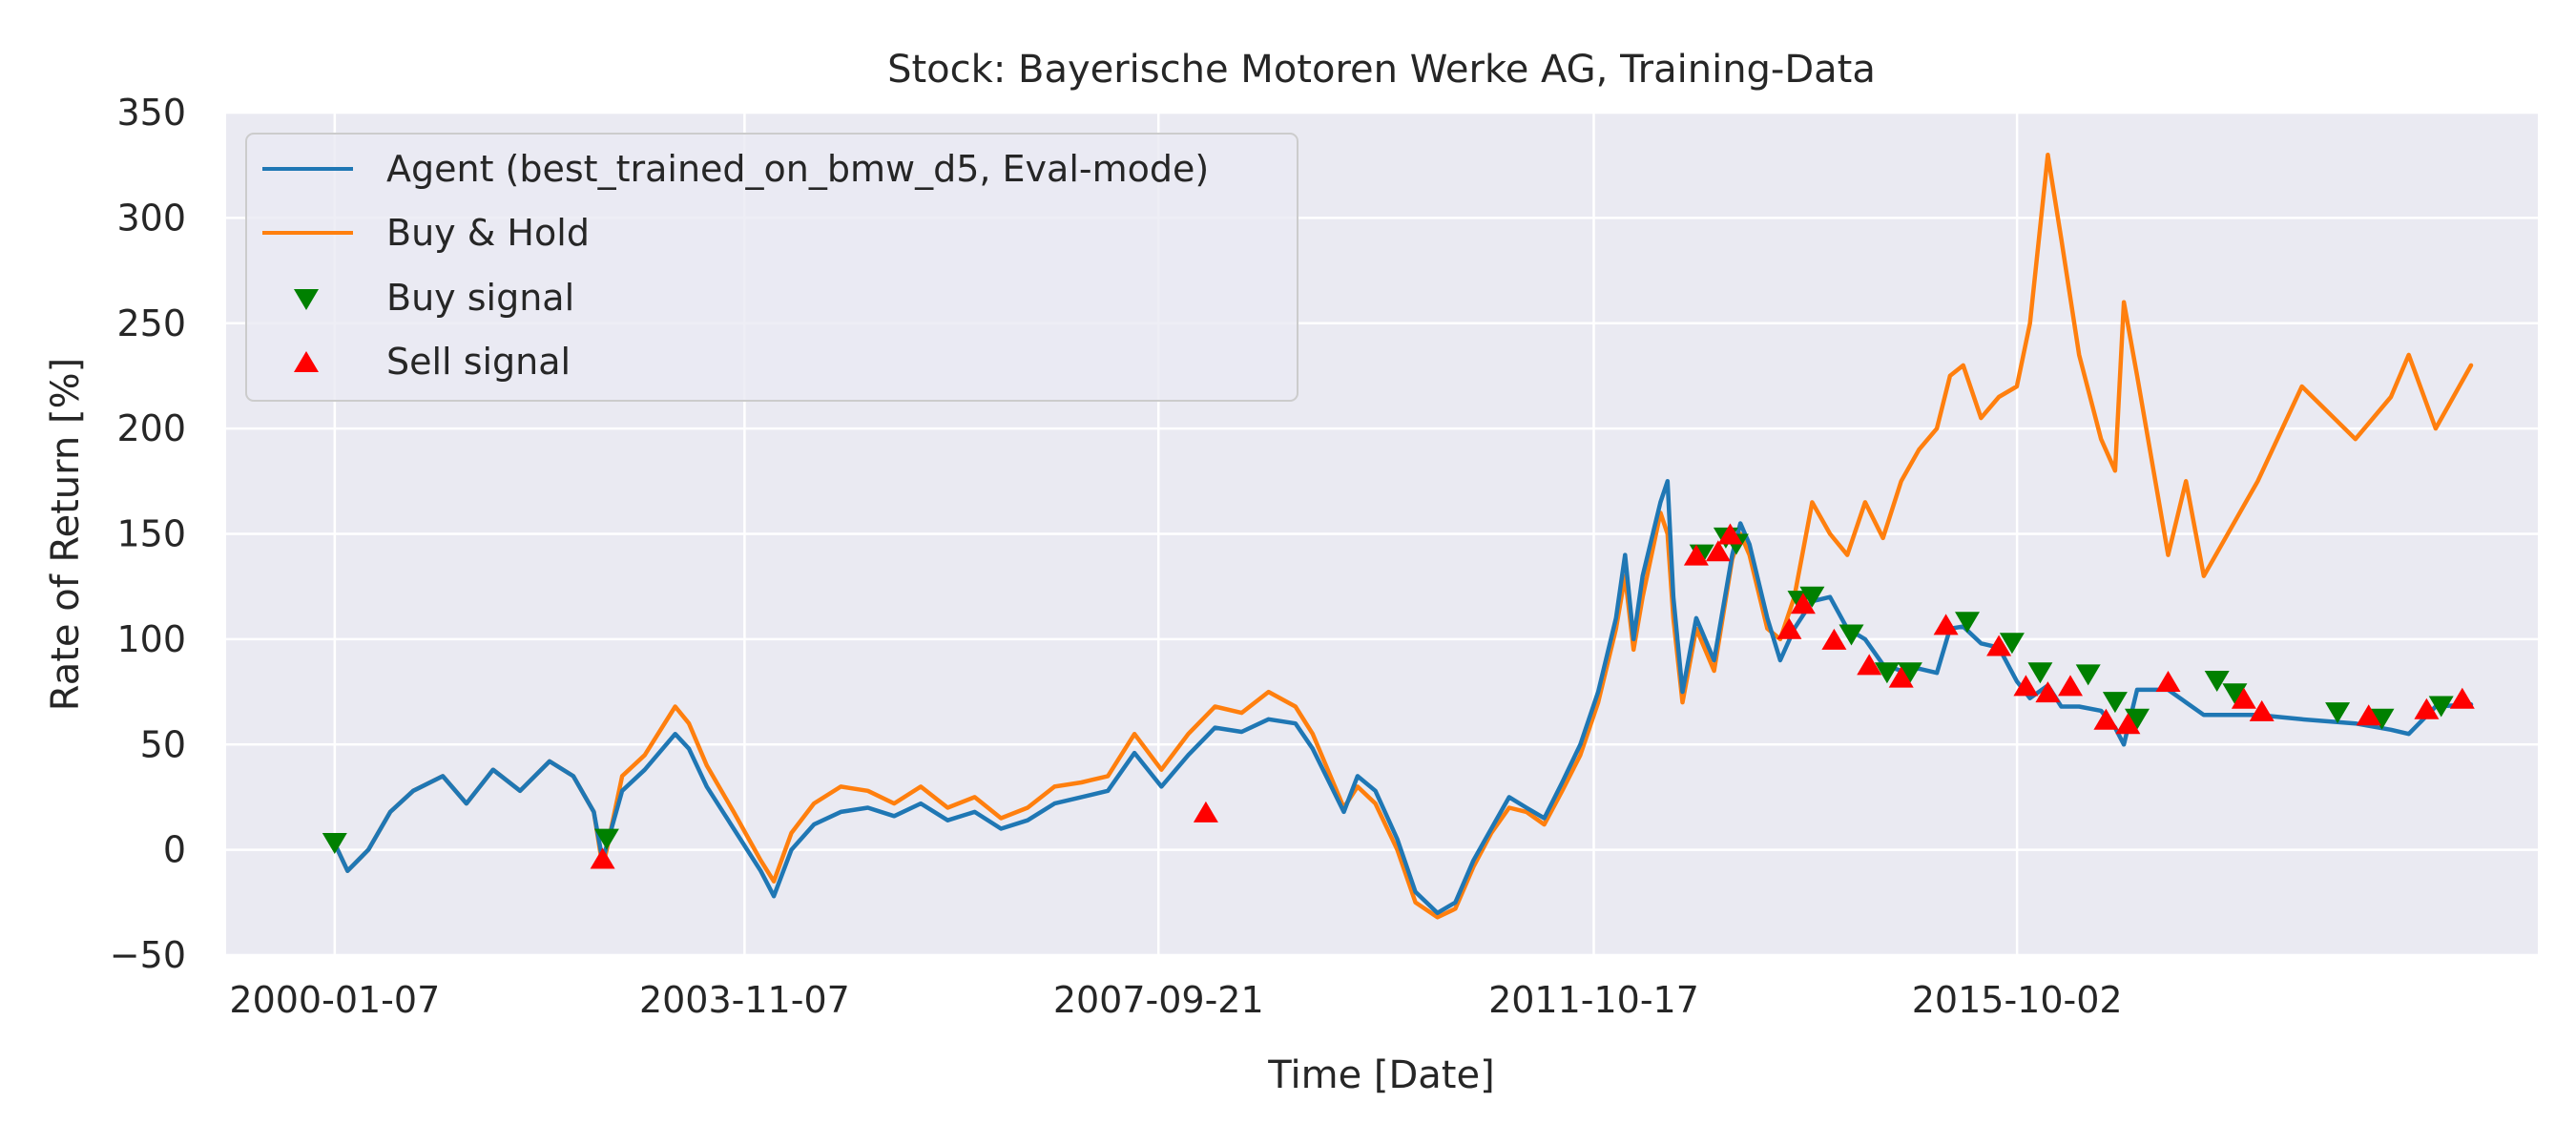 Image resolution: width=2576 pixels, height=1145 pixels. What do you see at coordinates (148, 955) in the screenshot?
I see `y-tick-label: −50` at bounding box center [148, 955].